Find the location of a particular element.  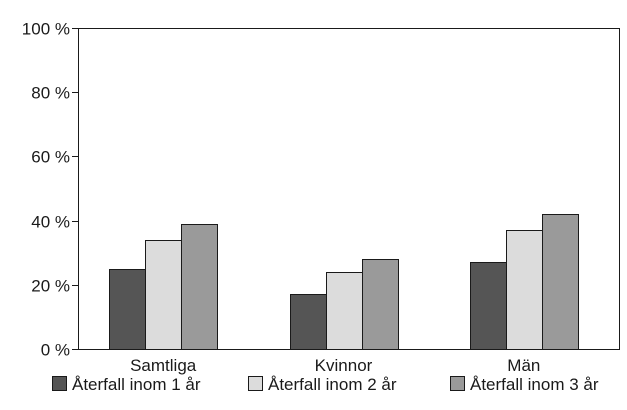

x-category-label: Kvinnor is located at coordinates (344, 365).